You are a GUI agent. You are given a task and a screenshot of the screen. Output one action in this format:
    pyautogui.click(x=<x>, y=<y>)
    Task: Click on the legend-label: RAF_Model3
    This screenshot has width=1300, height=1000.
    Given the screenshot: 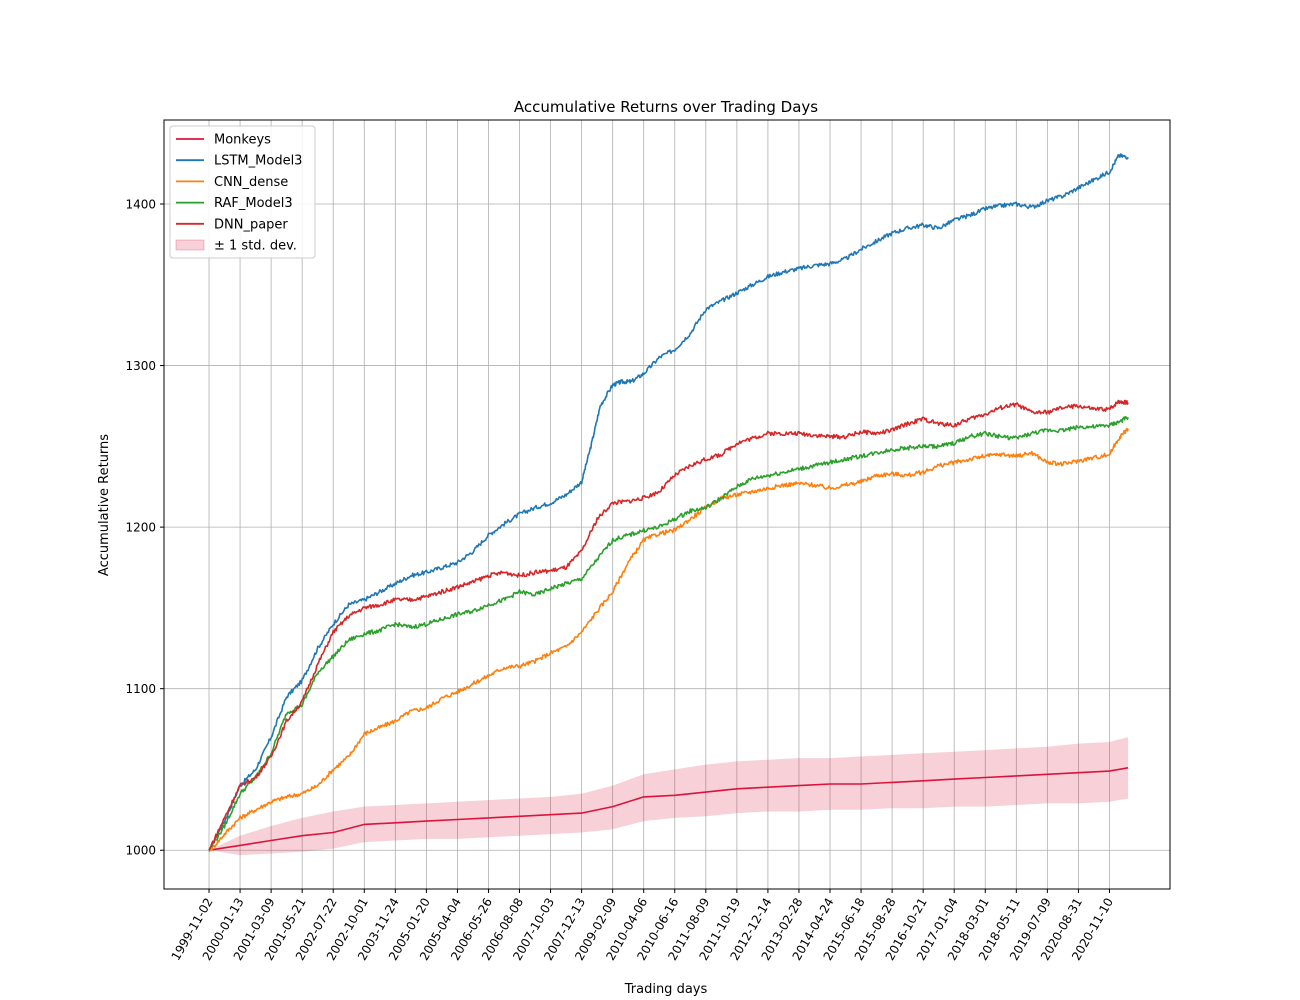 What is the action you would take?
    pyautogui.click(x=253, y=203)
    